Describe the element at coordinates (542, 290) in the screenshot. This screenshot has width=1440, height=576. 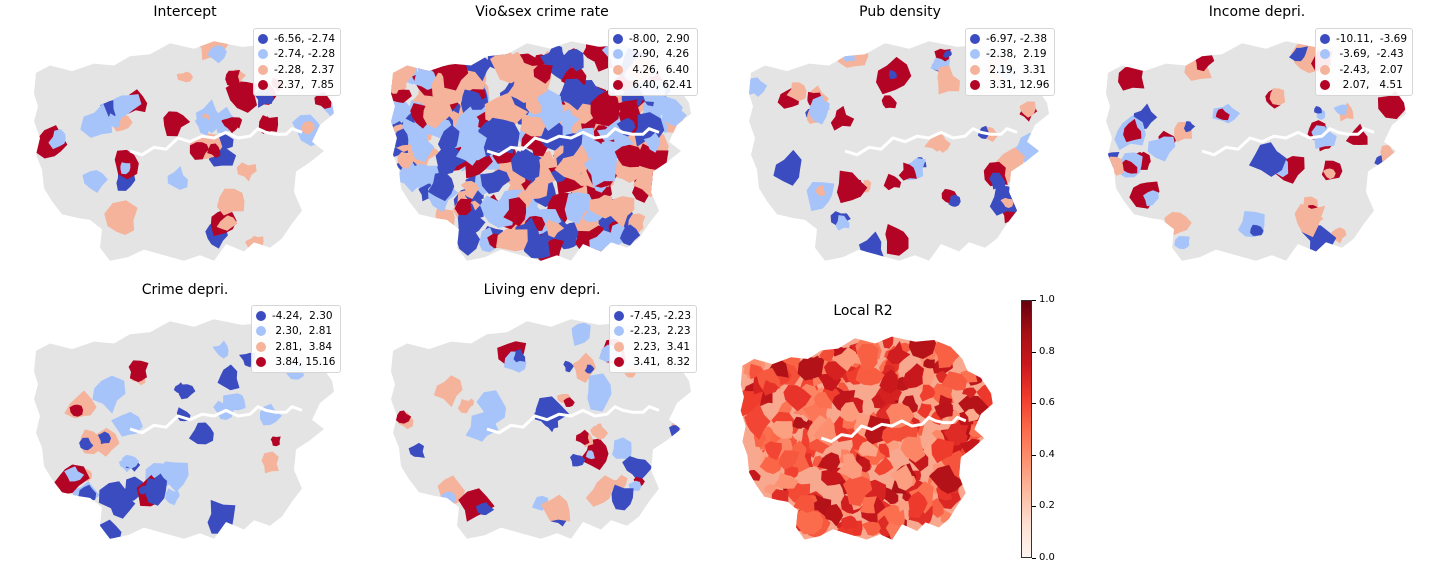
I see `panel-title: Living env depri.` at that location.